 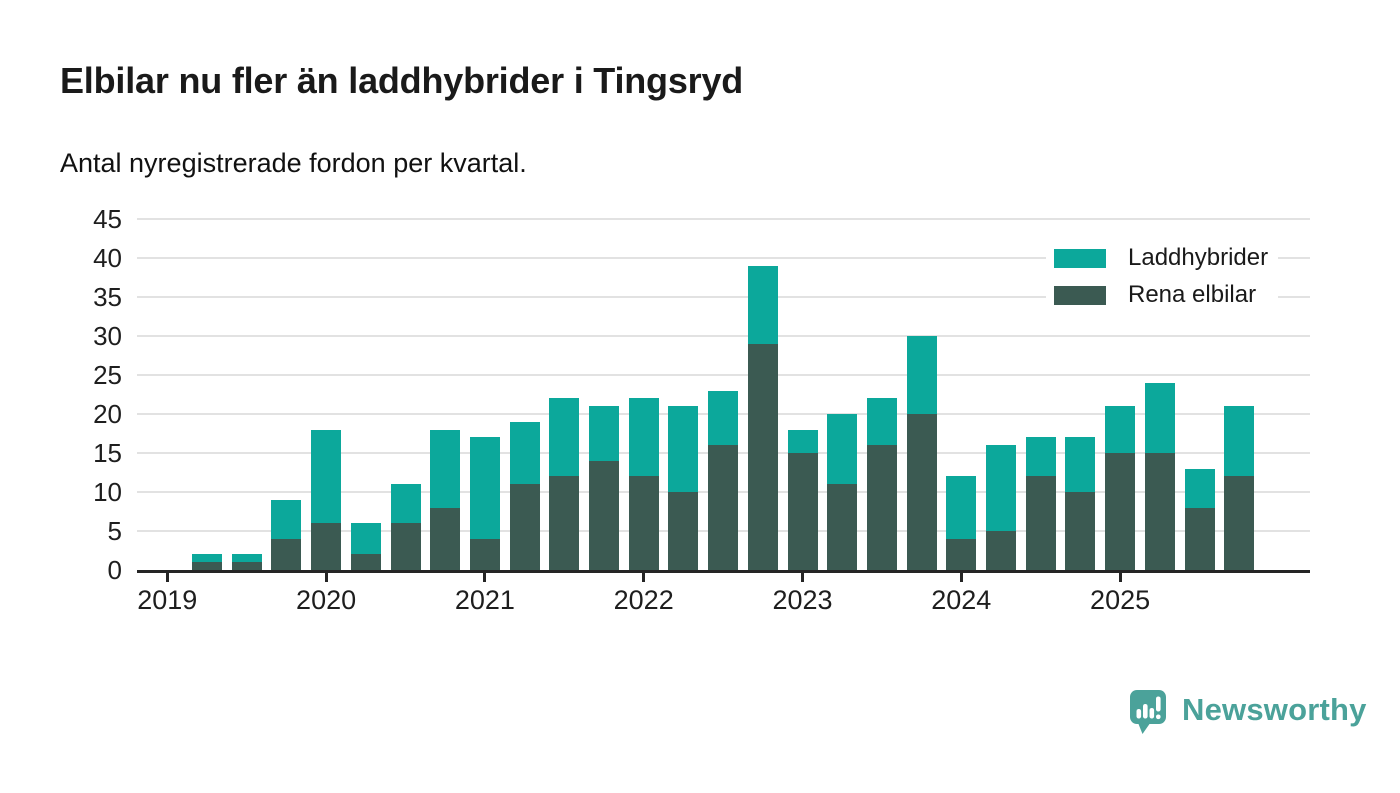 What do you see at coordinates (326, 600) in the screenshot?
I see `x-tick-label-2020: 2020` at bounding box center [326, 600].